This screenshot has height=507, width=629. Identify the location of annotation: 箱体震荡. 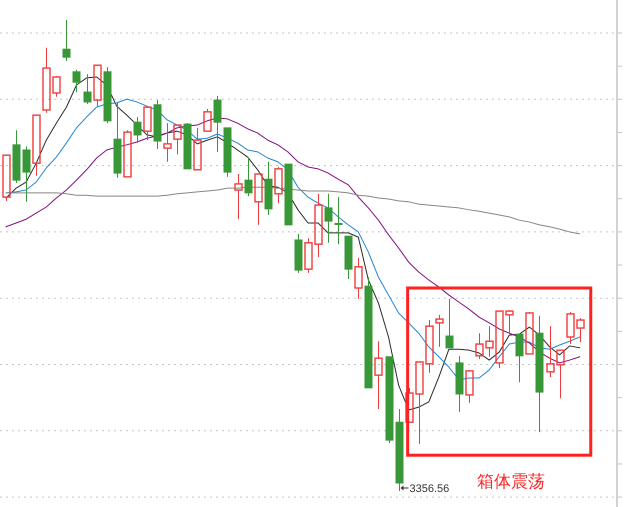
(511, 482).